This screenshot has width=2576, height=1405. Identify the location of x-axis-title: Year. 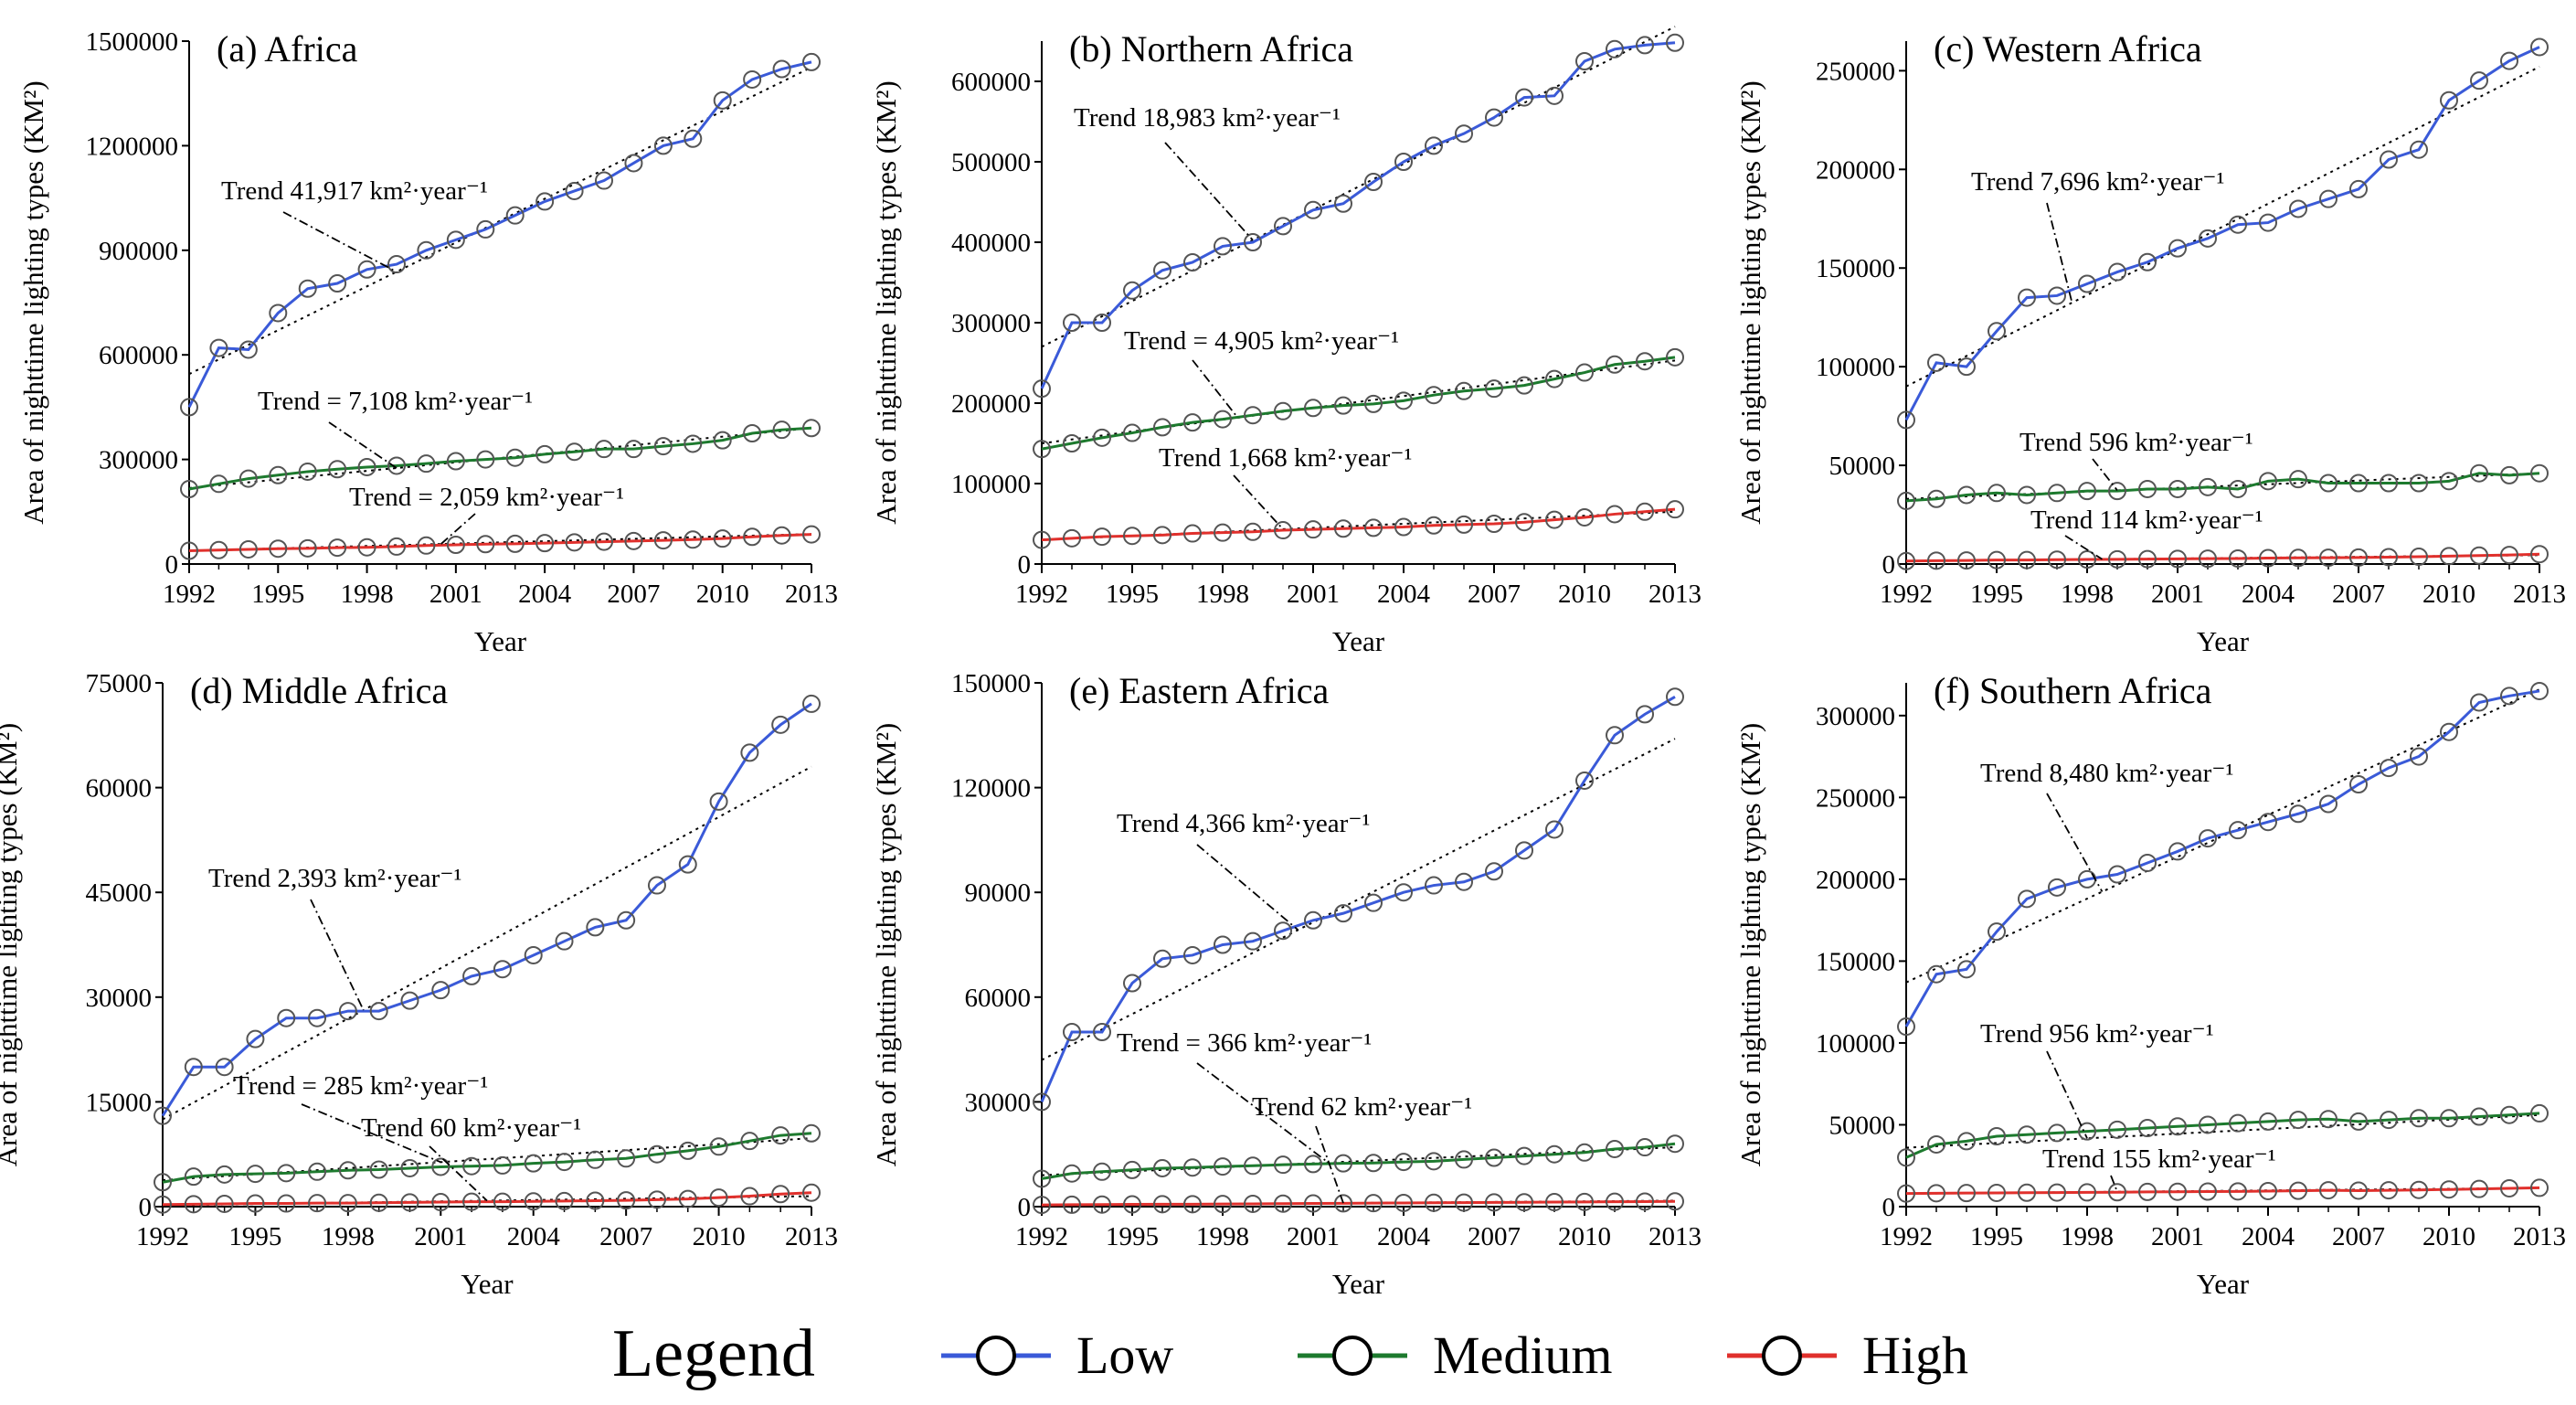
(2223, 1284).